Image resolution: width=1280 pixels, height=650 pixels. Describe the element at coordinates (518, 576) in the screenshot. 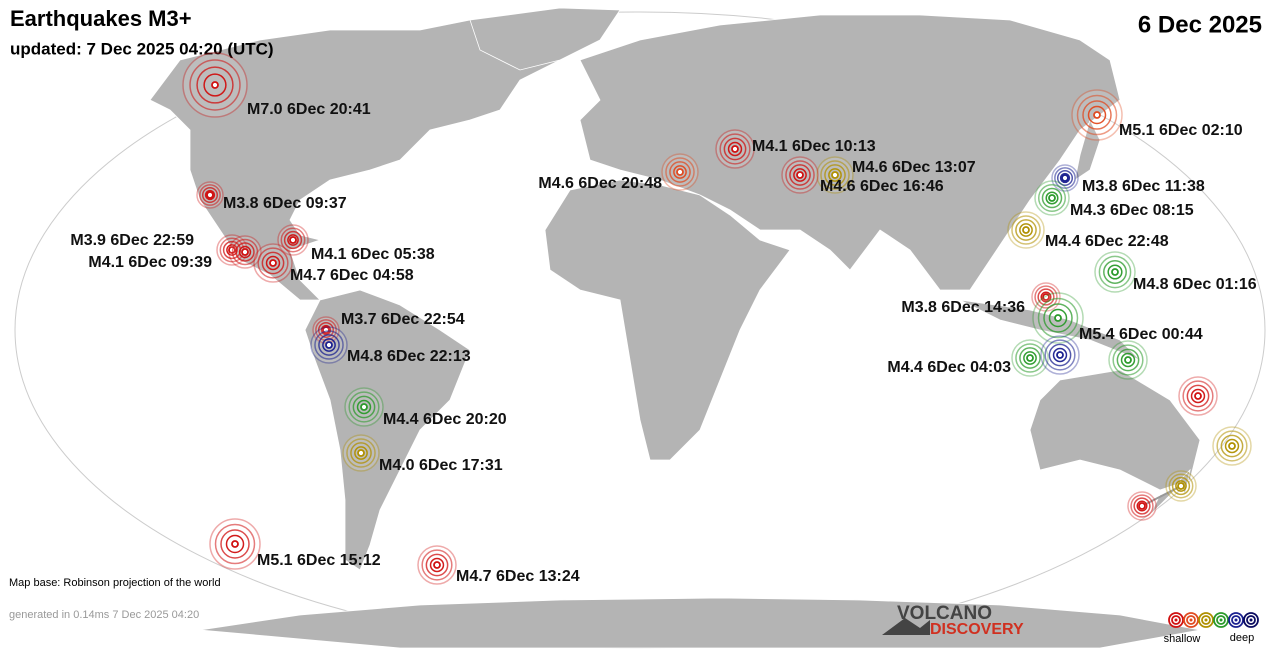

I see `quake-label: M4.7 6Dec 13:24` at that location.